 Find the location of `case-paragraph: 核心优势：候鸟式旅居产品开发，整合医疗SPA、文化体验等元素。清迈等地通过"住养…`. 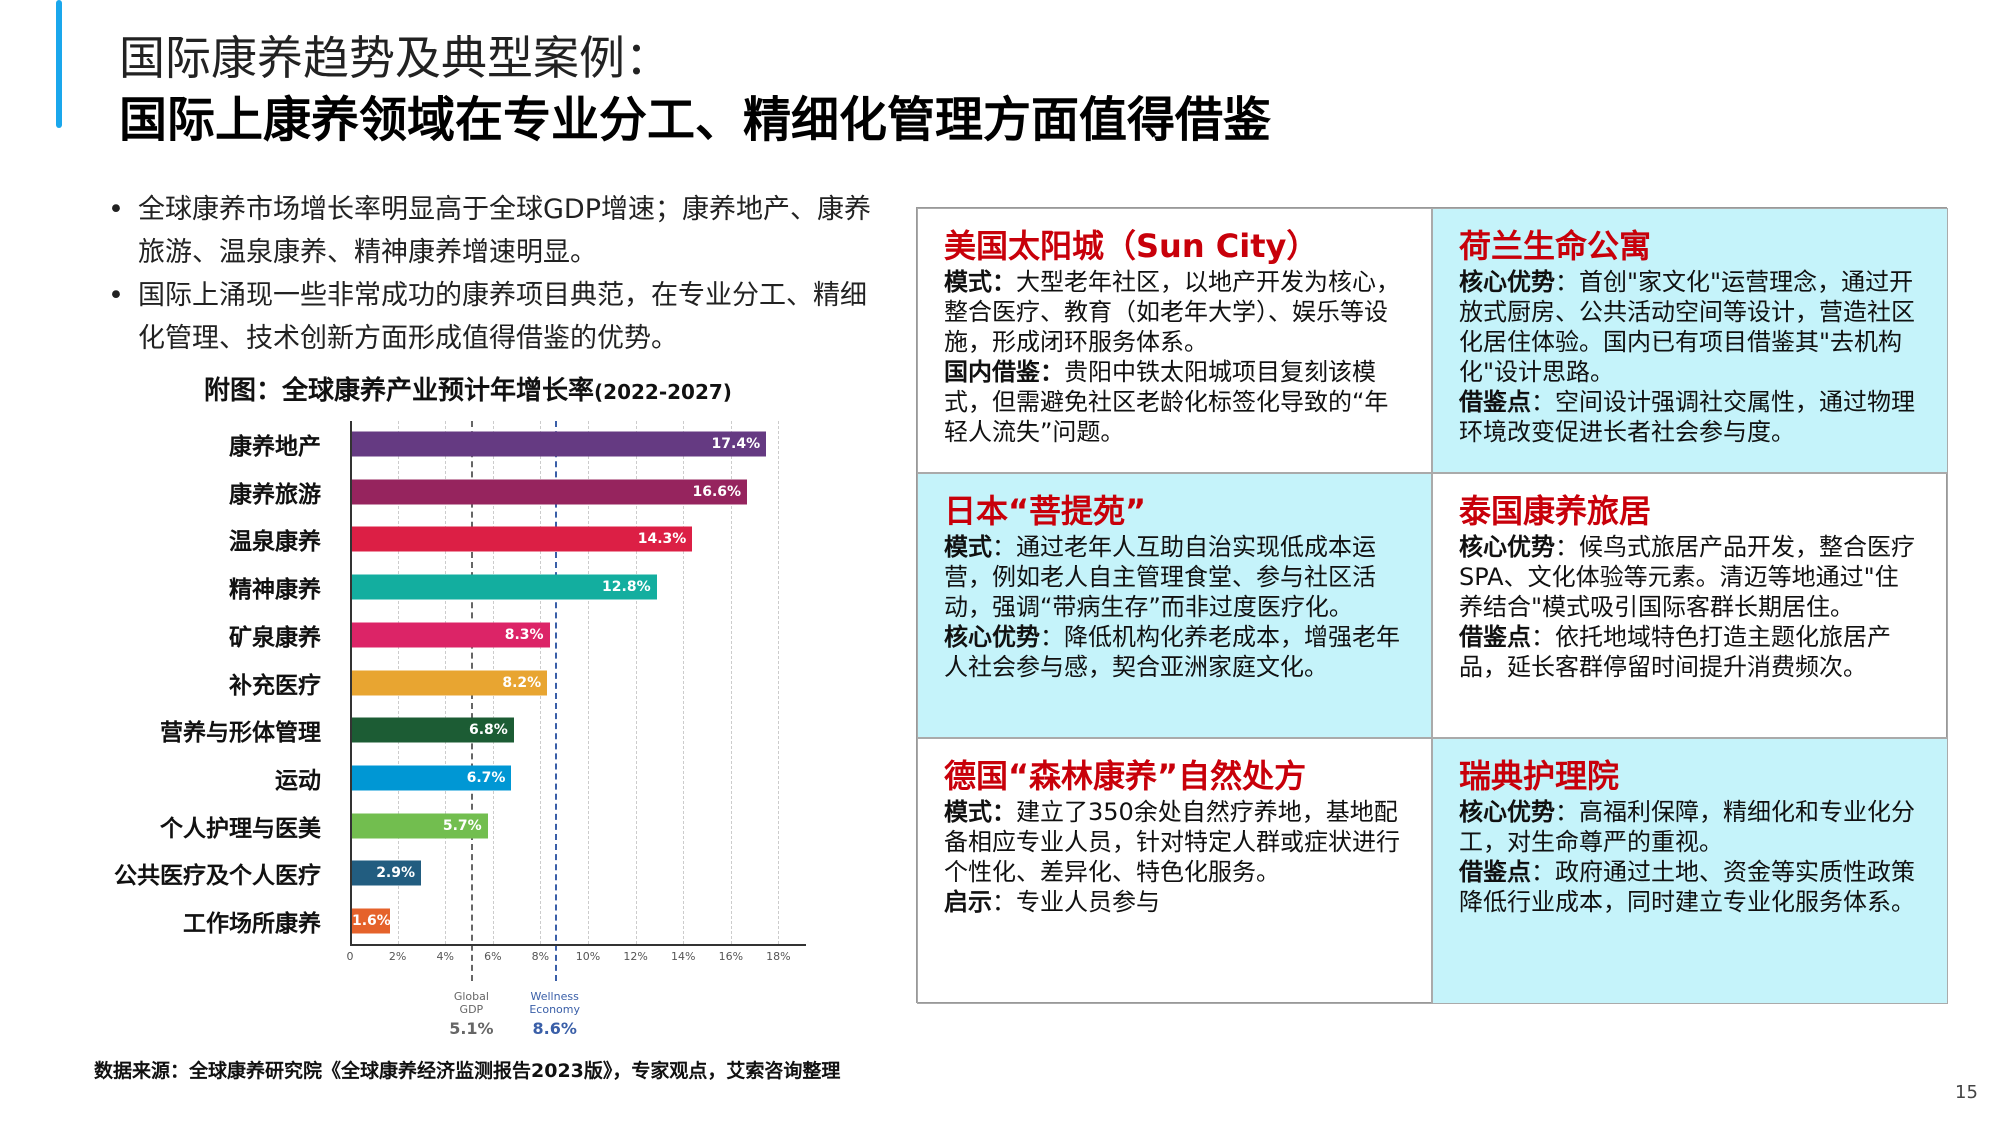

case-paragraph: 核心优势：候鸟式旅居产品开发，整合医疗SPA、文化体验等元素。清迈等地通过"住养… is located at coordinates (1690, 577).